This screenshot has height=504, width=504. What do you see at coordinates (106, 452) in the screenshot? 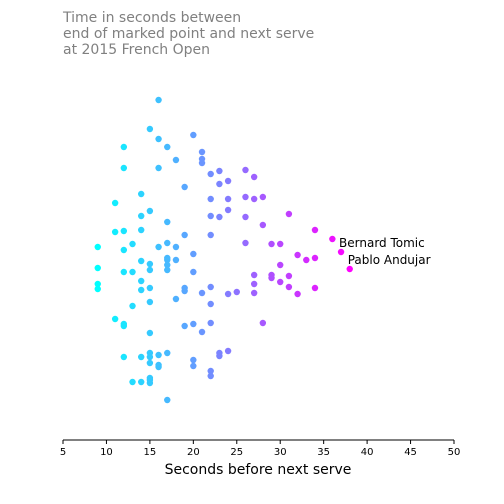
I see `x-tick-label-1: 10` at bounding box center [106, 452].